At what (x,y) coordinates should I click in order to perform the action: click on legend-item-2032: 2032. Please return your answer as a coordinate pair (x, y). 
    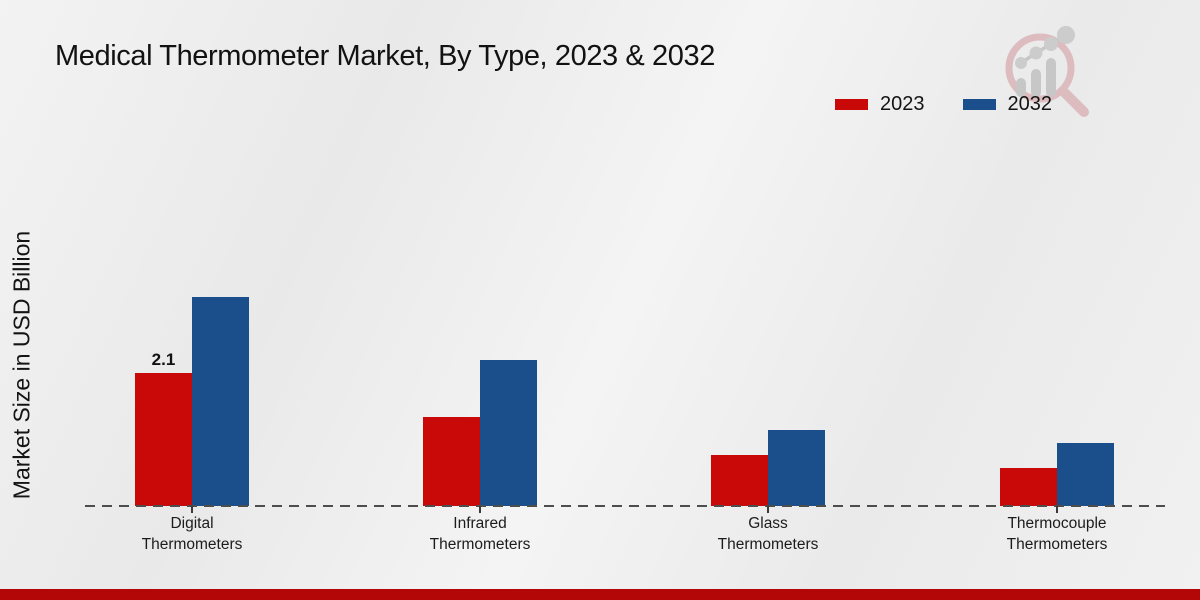
    Looking at the image, I should click on (1007, 104).